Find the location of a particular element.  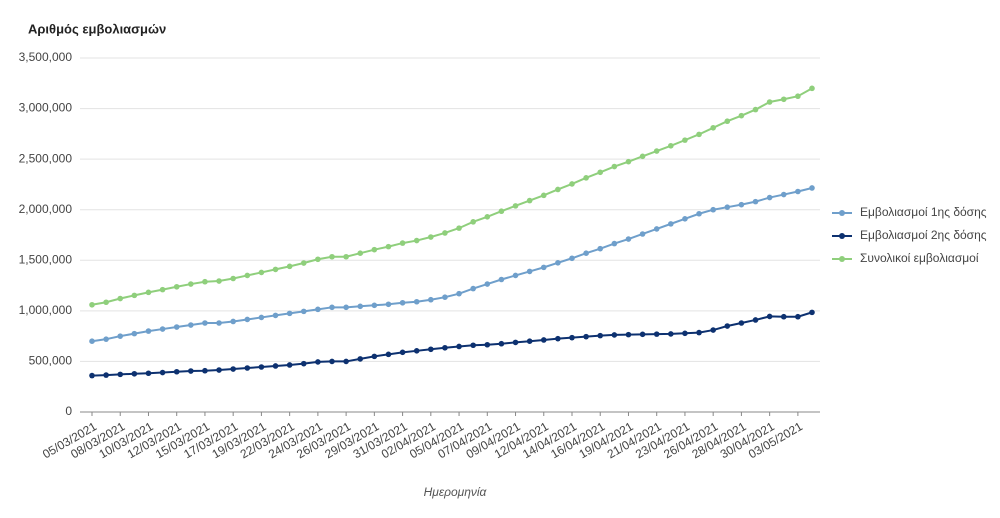

series-line is located at coordinates (452, 344).